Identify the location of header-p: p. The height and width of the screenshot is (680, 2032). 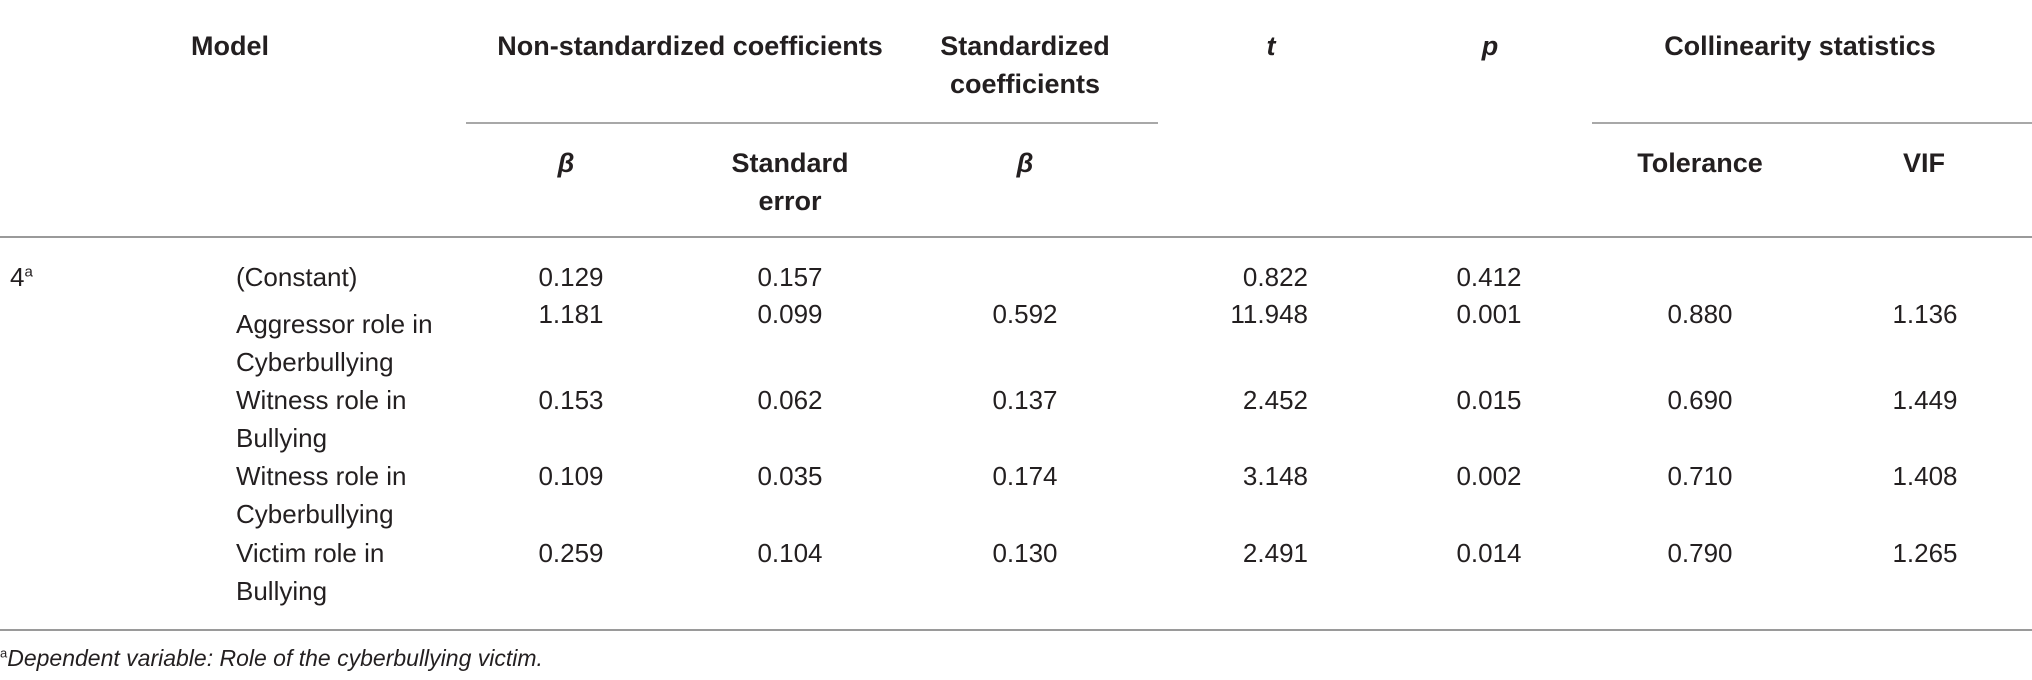
(1490, 46).